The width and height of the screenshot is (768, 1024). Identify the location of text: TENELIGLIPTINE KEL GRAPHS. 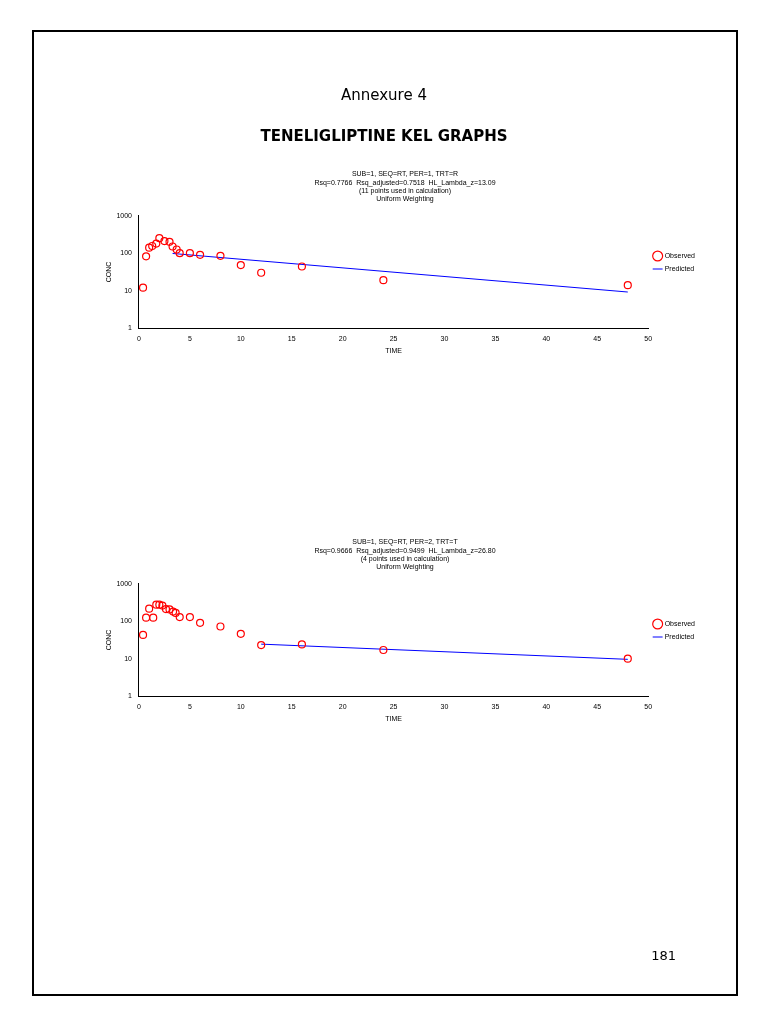
(384, 136).